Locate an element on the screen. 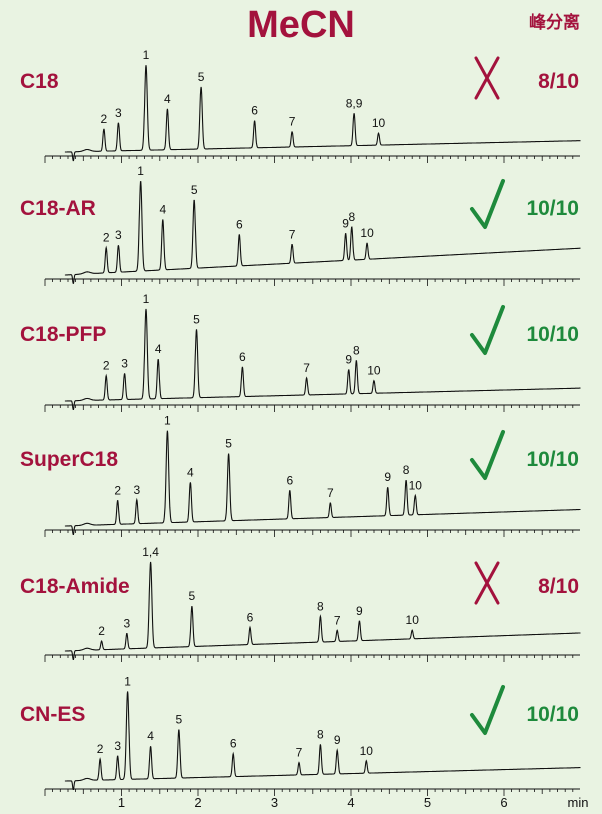 Image resolution: width=602 pixels, height=814 pixels. x-tick-label: 6 is located at coordinates (503, 802).